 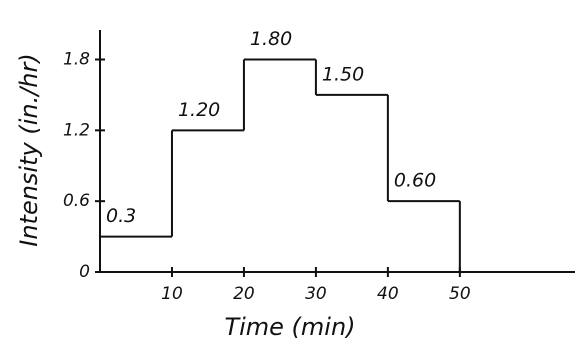 I want to click on x-tick-label: 40, so click(x=388, y=294).